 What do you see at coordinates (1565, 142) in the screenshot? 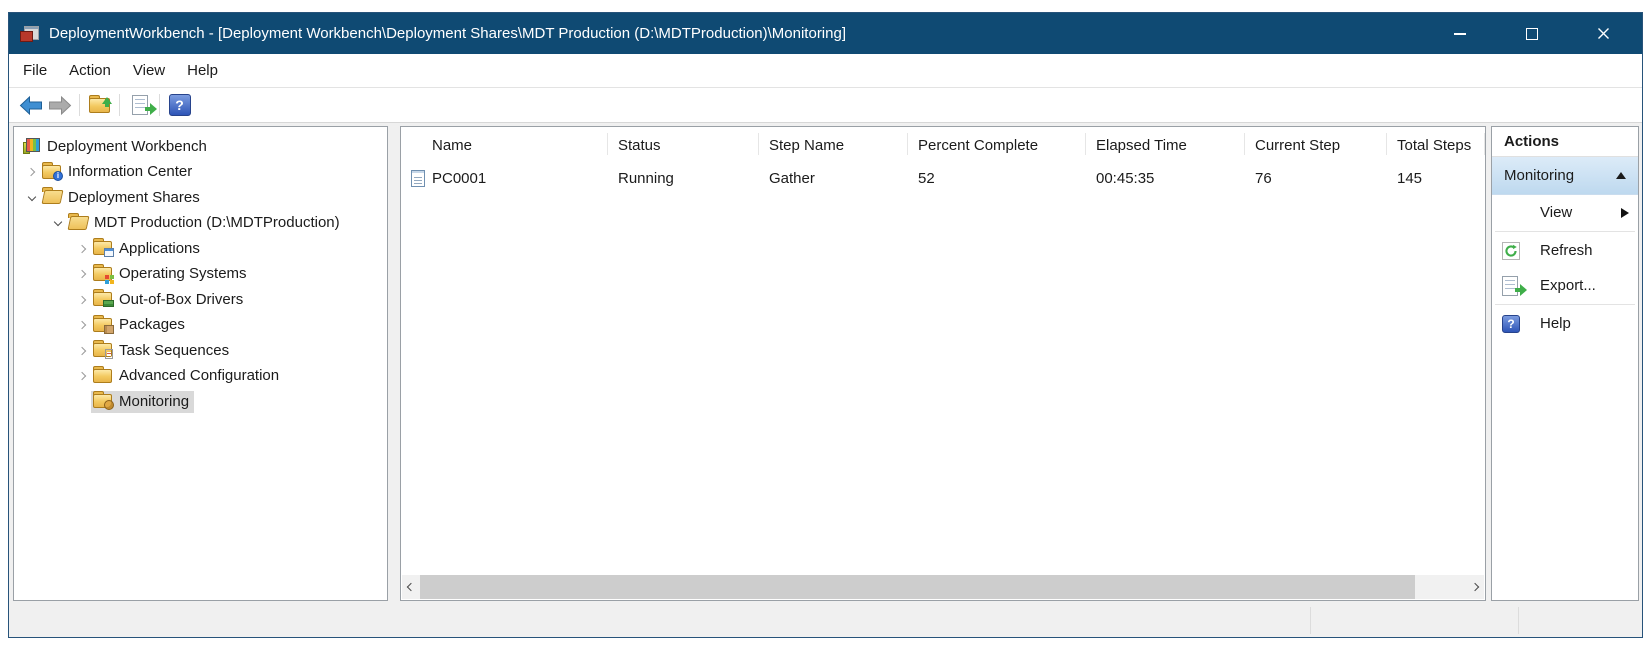
I see `actions-pane-title: Actions` at bounding box center [1565, 142].